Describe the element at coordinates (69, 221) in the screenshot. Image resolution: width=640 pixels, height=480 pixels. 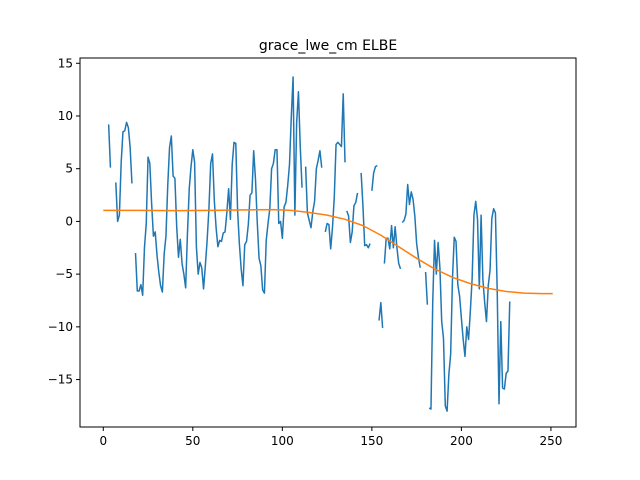
I see `y-tick-label: 0` at that location.